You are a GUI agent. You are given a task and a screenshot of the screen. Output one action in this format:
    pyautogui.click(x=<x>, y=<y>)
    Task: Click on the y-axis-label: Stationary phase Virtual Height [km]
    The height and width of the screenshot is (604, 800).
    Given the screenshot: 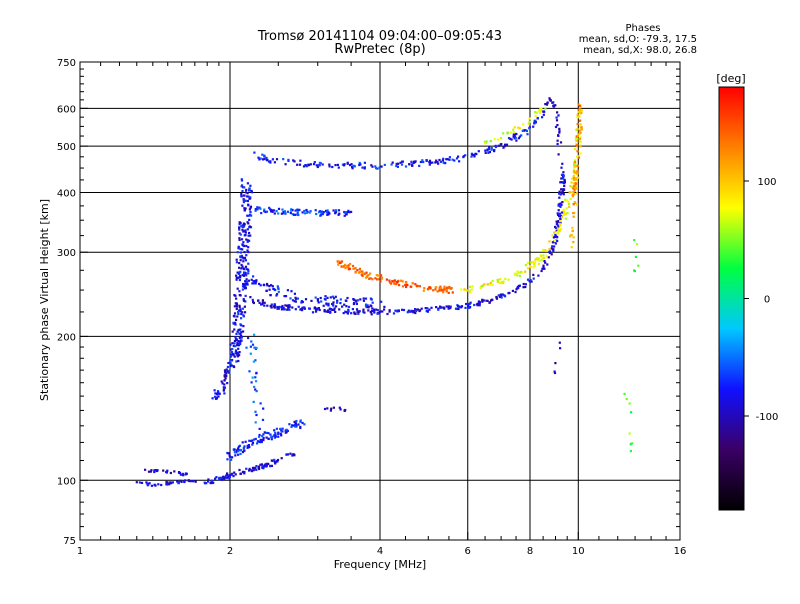 What is the action you would take?
    pyautogui.click(x=44, y=300)
    